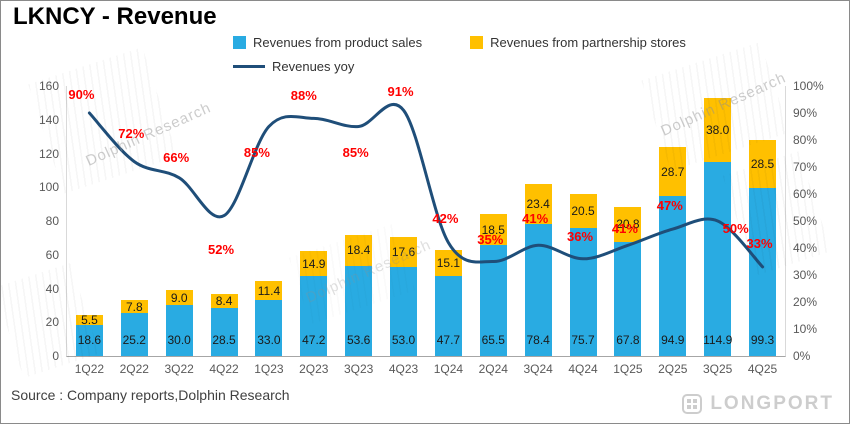  What do you see at coordinates (221, 249) in the screenshot?
I see `yoy-point-label: 52%` at bounding box center [221, 249].